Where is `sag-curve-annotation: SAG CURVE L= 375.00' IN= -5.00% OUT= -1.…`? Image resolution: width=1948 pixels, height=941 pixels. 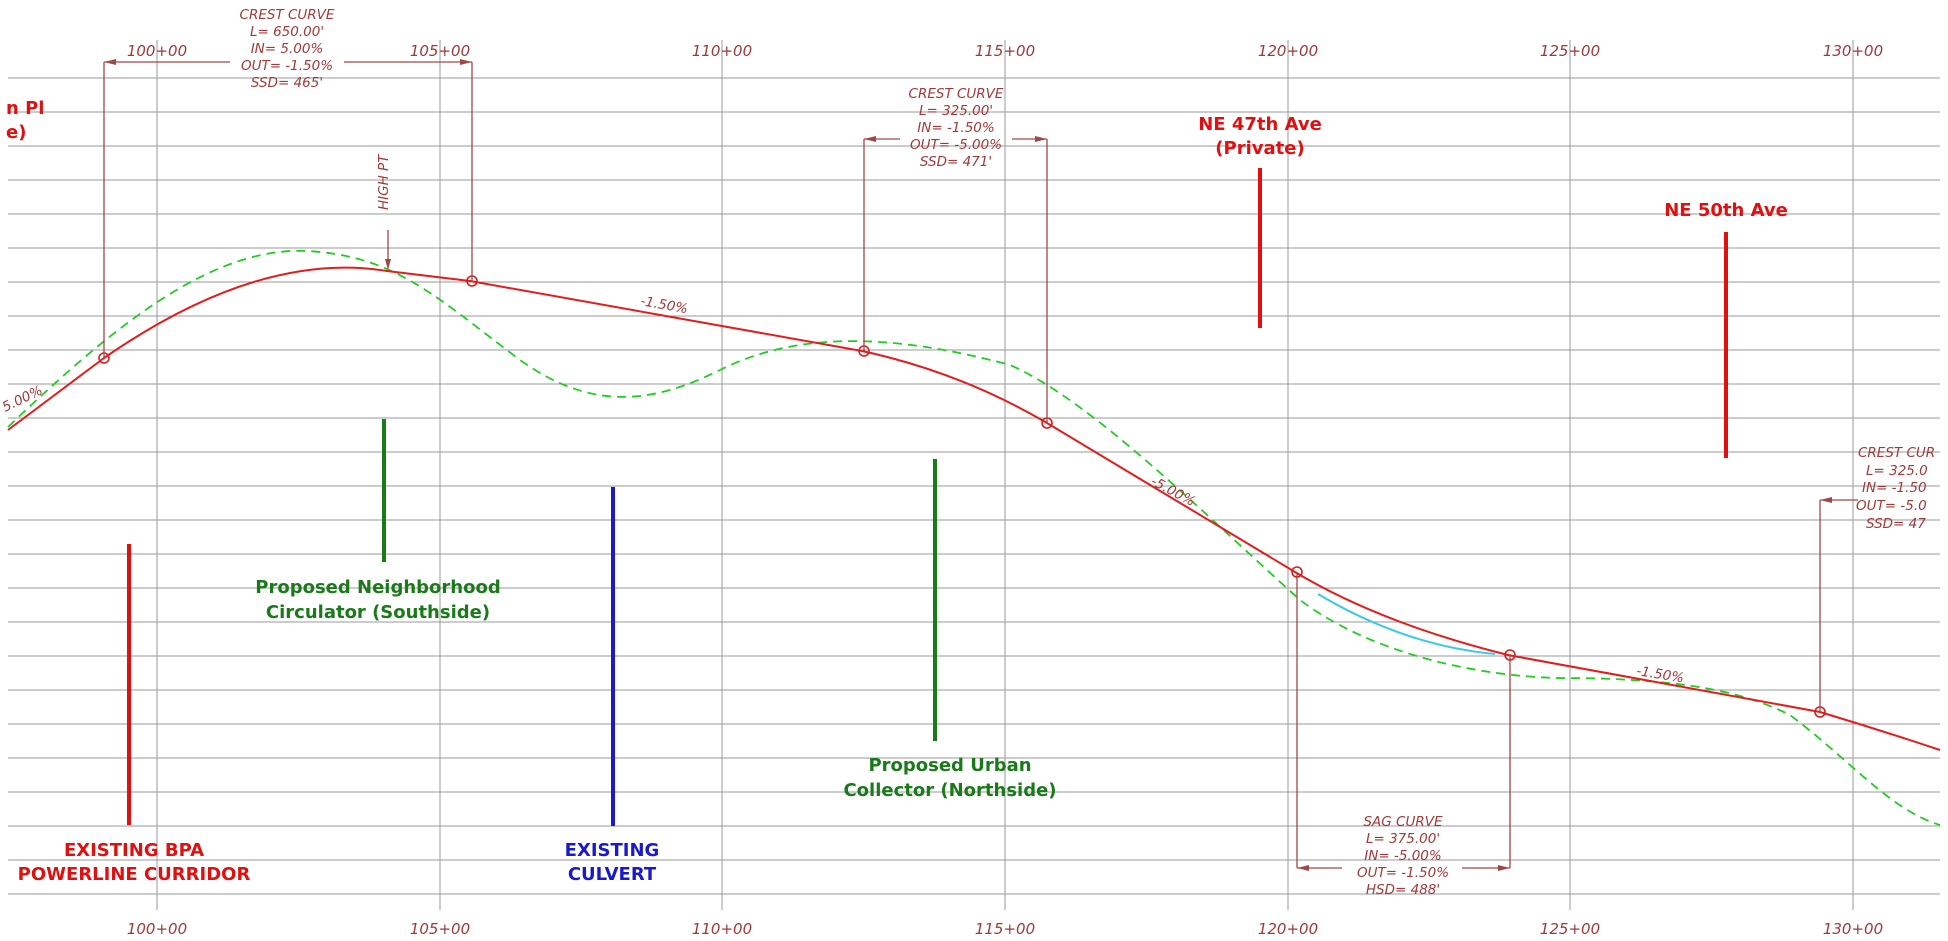 sag-curve-annotation: SAG CURVE L= 375.00' IN= -5.00% OUT= -1.… is located at coordinates (1403, 735).